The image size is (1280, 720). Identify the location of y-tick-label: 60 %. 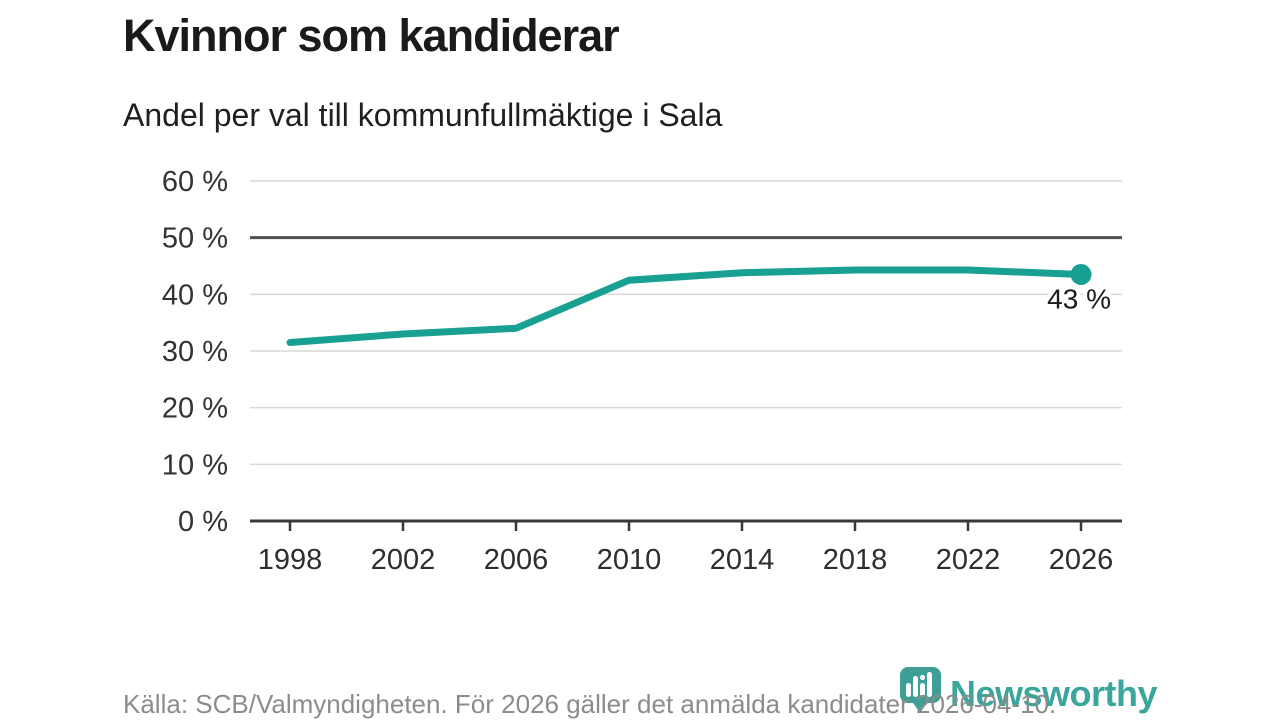
(195, 182).